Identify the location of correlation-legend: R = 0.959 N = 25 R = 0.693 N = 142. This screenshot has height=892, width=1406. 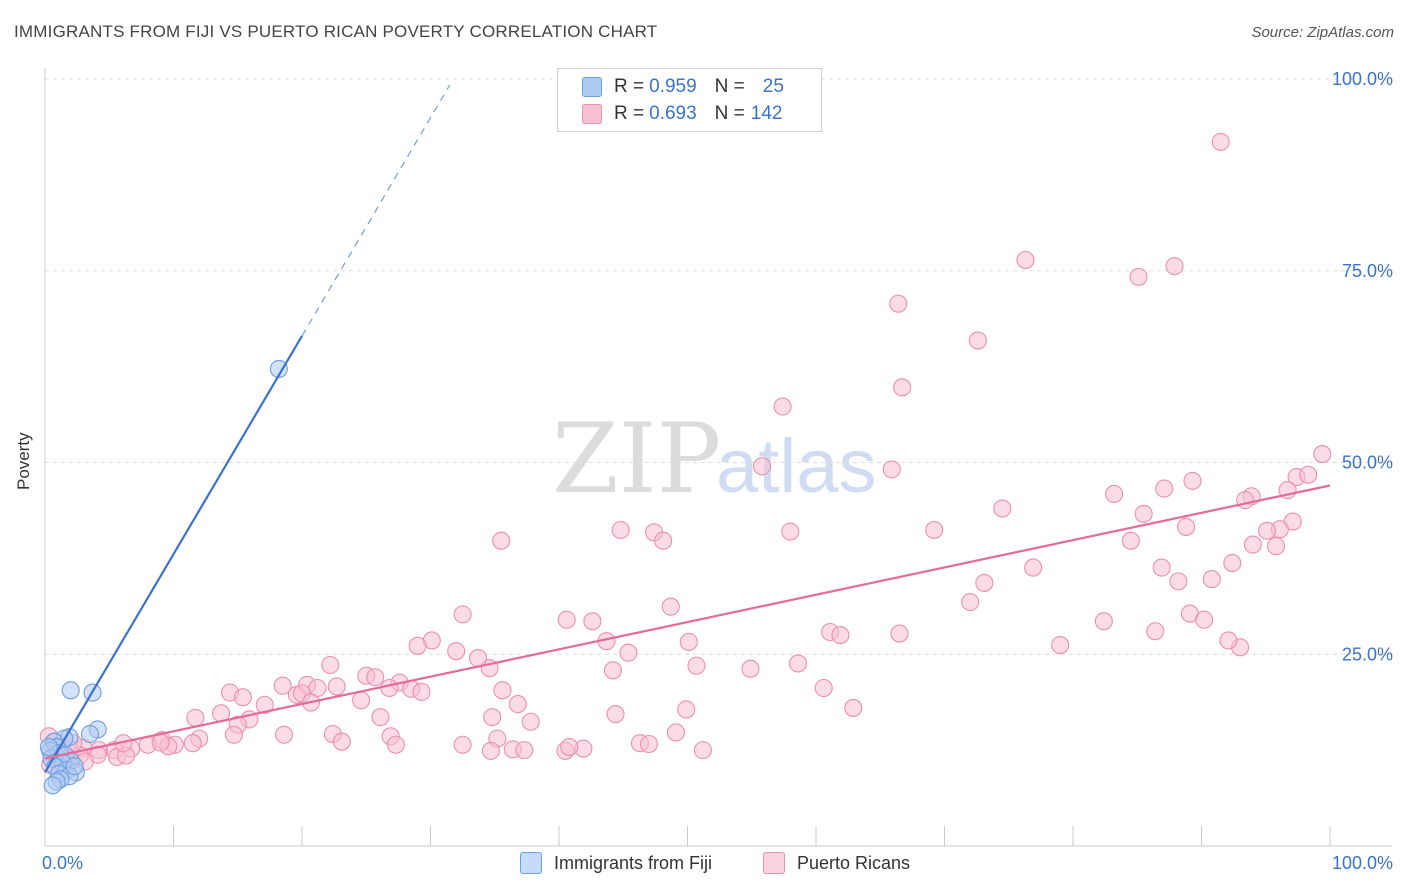
(689, 100).